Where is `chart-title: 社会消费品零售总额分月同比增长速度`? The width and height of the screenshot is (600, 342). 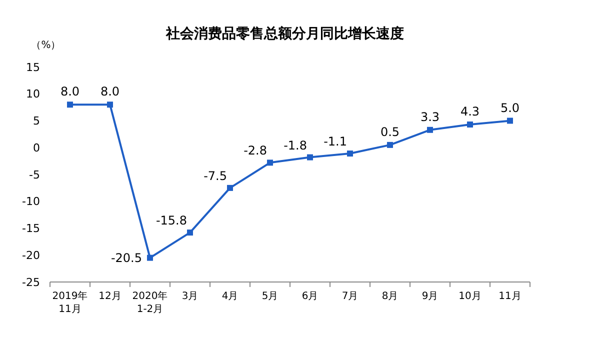 chart-title: 社会消费品零售总额分月同比增长速度 is located at coordinates (284, 33).